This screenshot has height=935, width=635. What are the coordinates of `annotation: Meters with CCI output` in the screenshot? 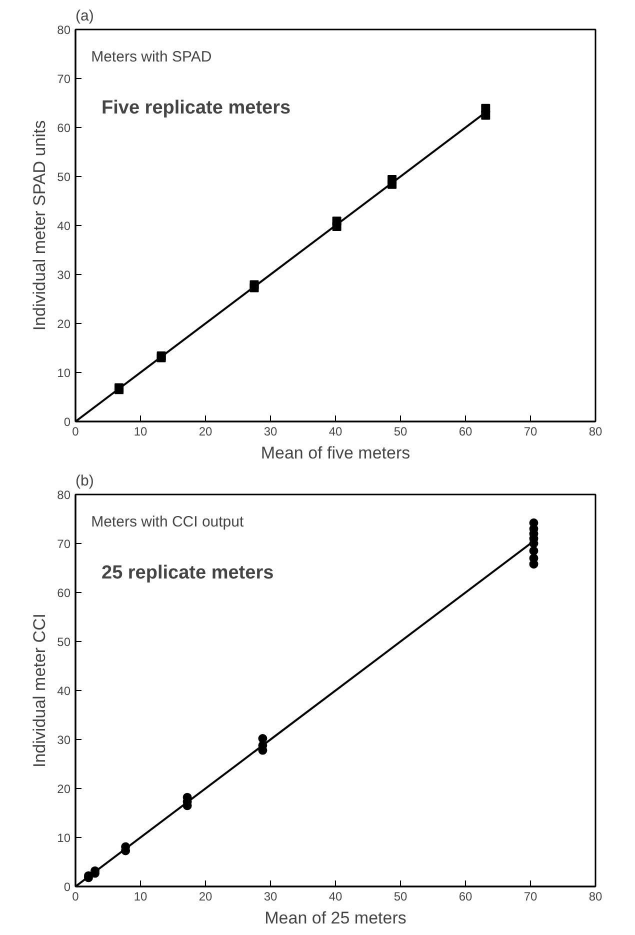 It's located at (167, 521).